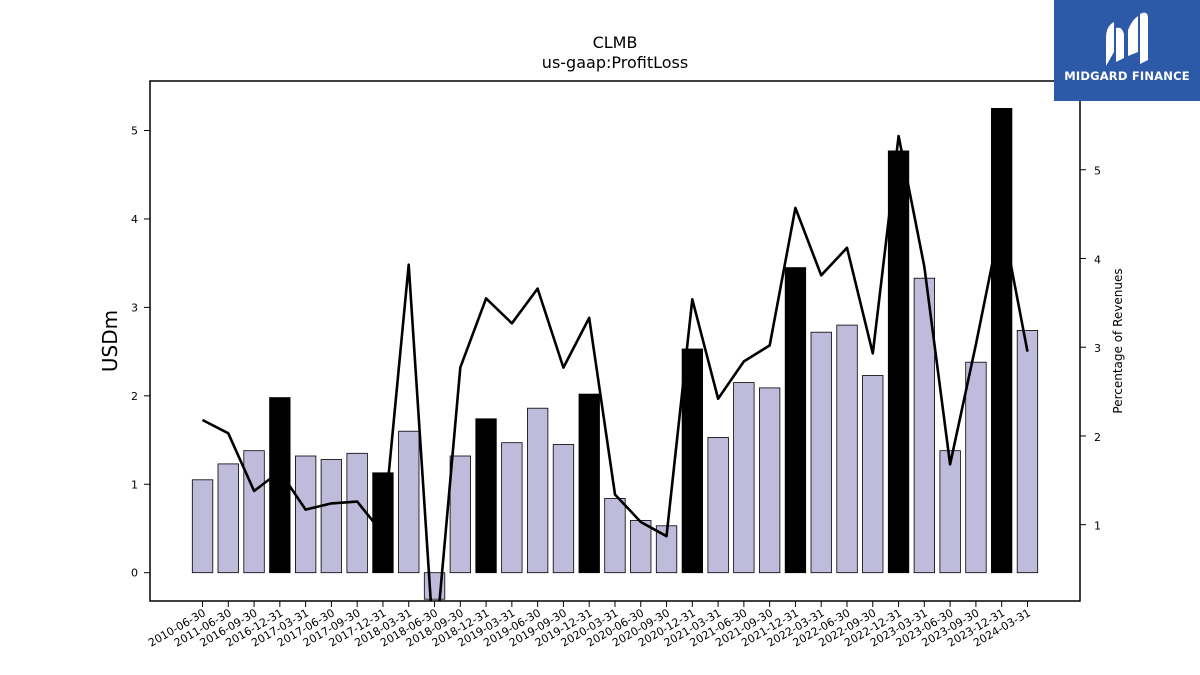  I want to click on y-tick-label-left: 4, so click(134, 219).